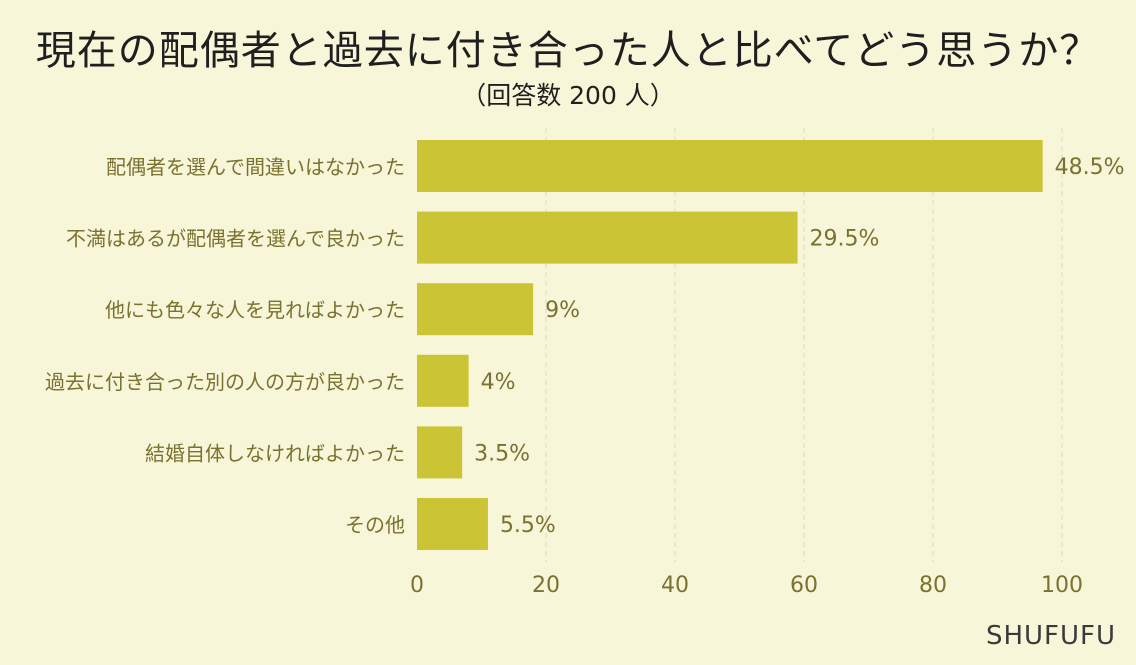 The width and height of the screenshot is (1136, 665). What do you see at coordinates (255, 310) in the screenshot?
I see `category-label: 他にも色々な人を見ればよかった` at bounding box center [255, 310].